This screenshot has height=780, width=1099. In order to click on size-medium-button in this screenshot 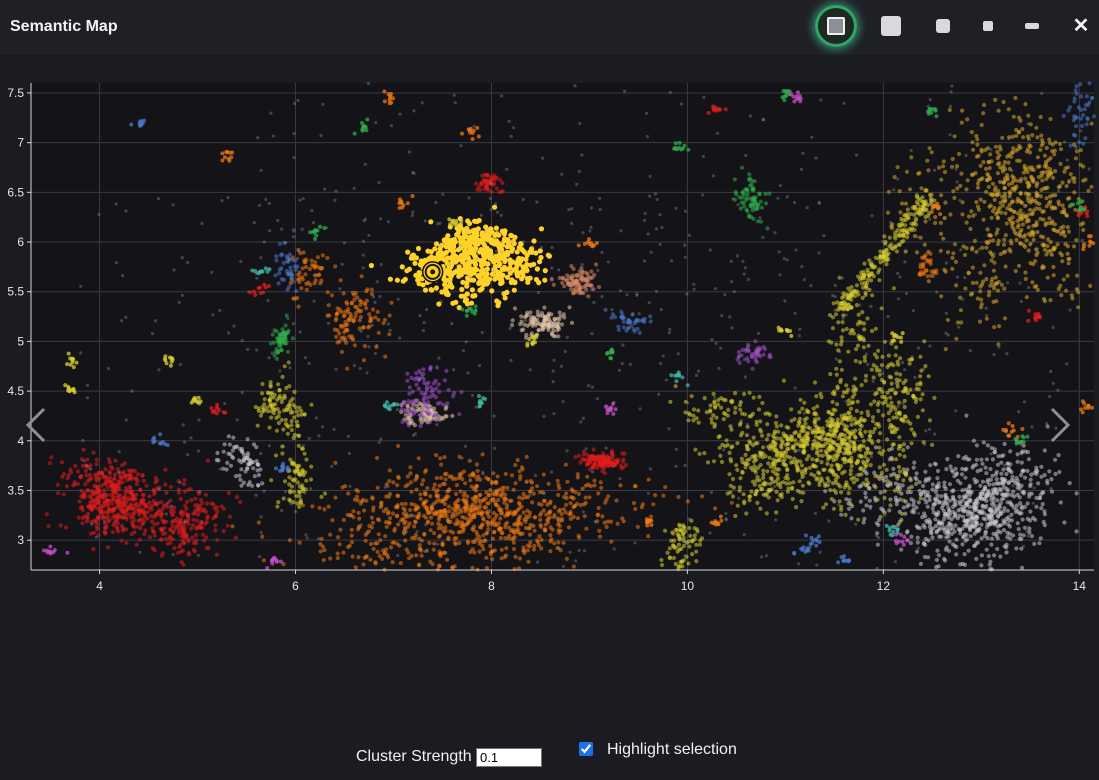, I will do `click(943, 26)`.